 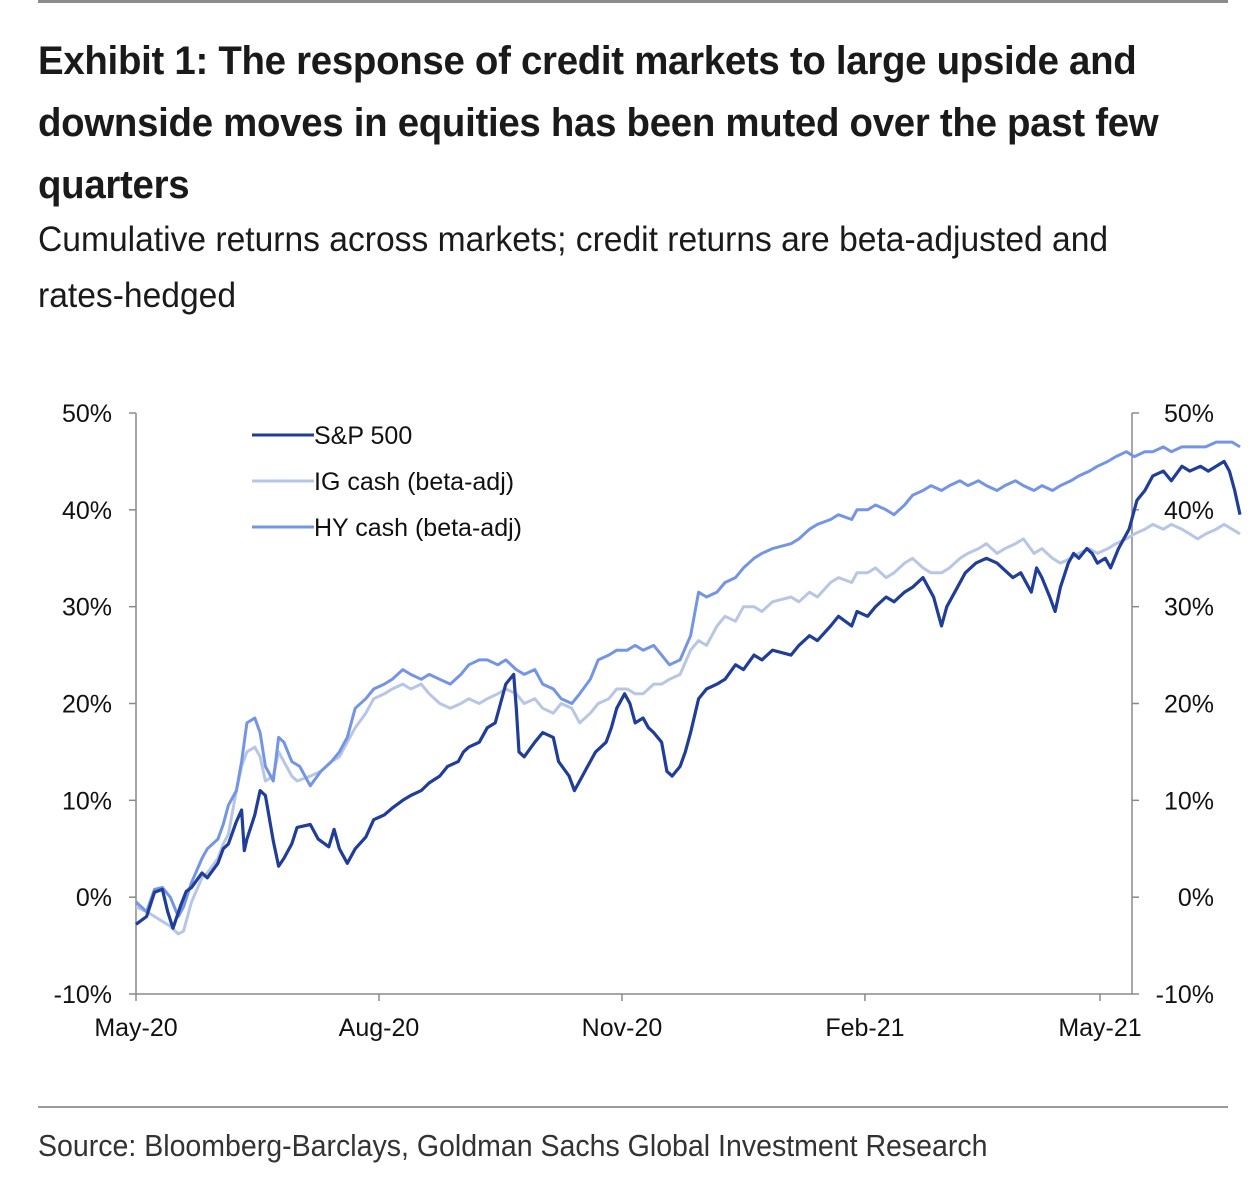 I want to click on x-tick-label: May-21, so click(x=1099, y=1028).